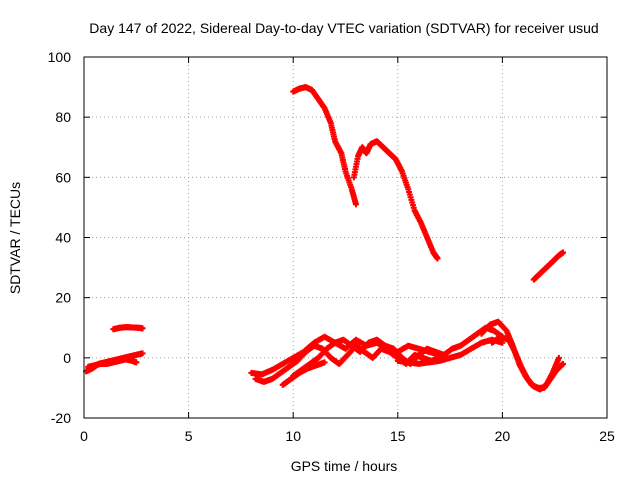  Describe the element at coordinates (189, 436) in the screenshot. I see `x-tick-label: 5` at that location.